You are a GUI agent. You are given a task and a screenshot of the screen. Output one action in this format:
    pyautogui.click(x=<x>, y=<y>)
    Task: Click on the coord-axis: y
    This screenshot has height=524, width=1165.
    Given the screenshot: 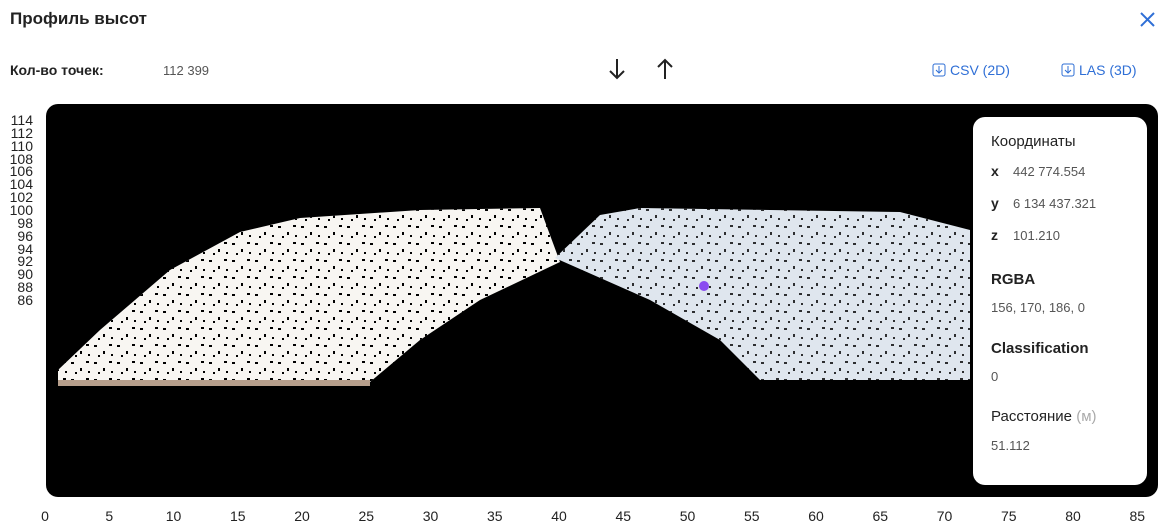 What is the action you would take?
    pyautogui.click(x=995, y=203)
    